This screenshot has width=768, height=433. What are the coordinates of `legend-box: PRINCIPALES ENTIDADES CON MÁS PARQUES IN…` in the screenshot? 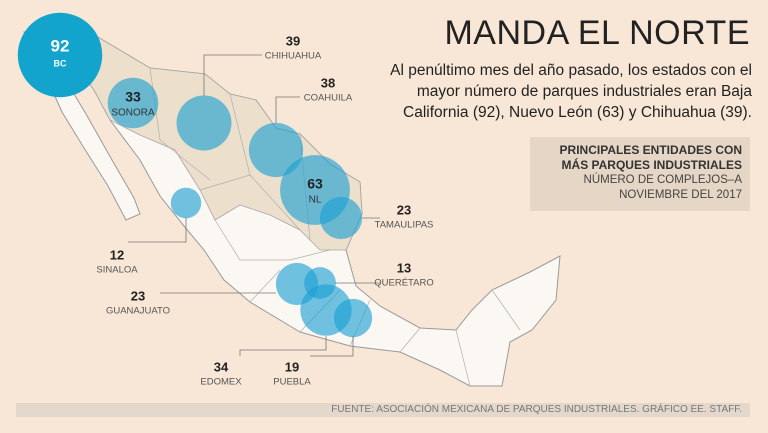 It's located at (640, 174).